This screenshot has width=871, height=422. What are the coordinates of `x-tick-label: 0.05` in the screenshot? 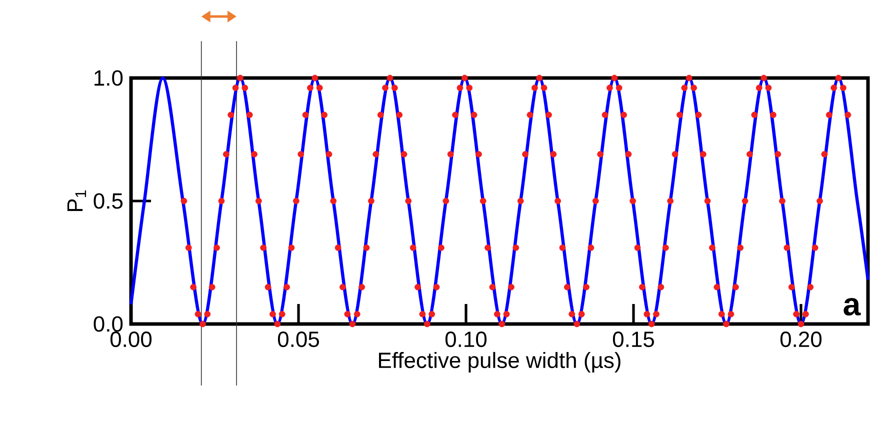 It's located at (298, 340).